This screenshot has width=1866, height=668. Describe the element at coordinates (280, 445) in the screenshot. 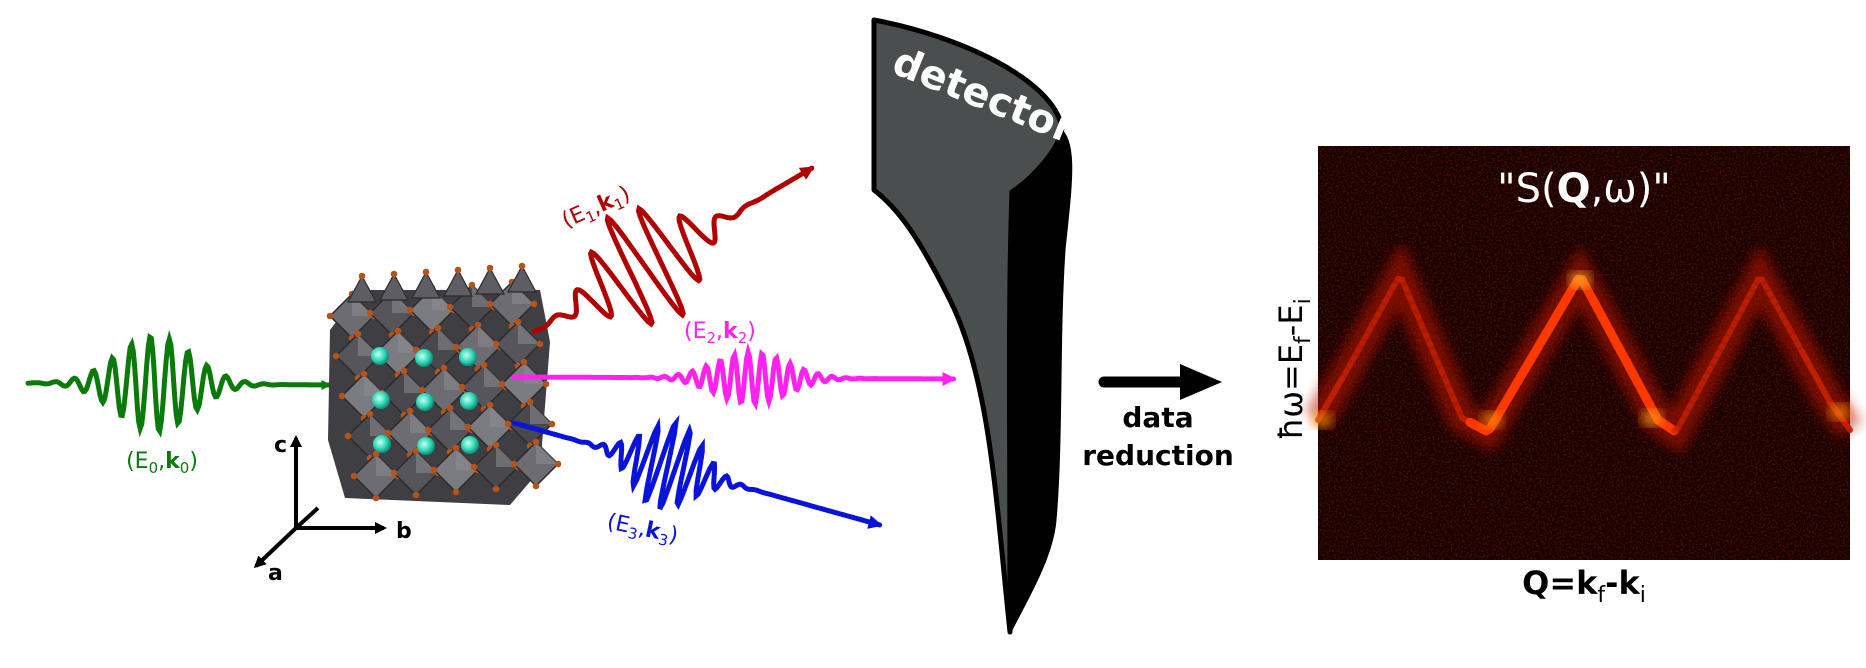

I see `axis-c-label: c` at that location.